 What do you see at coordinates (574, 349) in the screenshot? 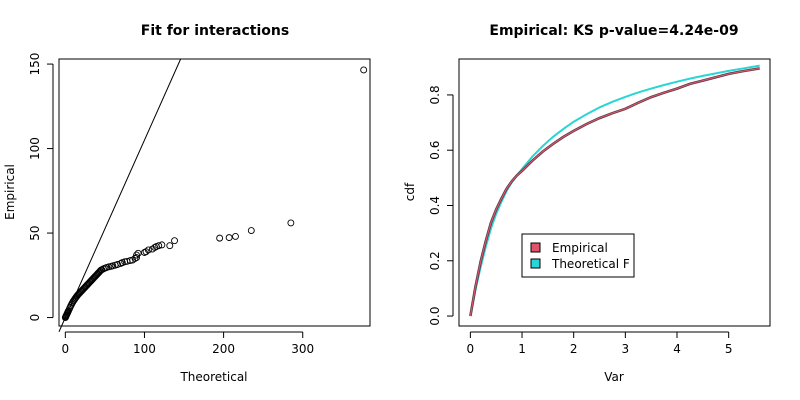
I see `cdf-plot-x-tick-label: 2` at bounding box center [574, 349].